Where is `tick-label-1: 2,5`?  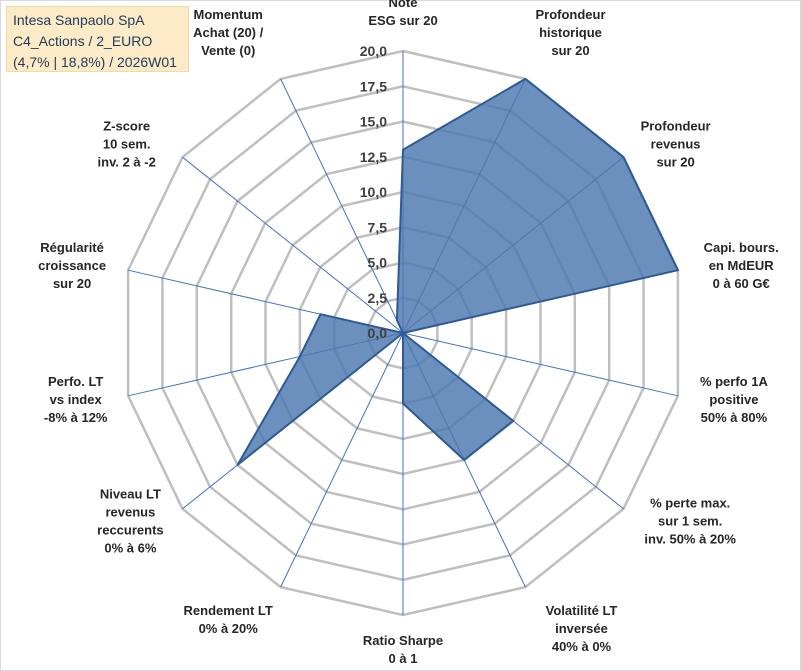 tick-label-1: 2,5 is located at coordinates (378, 298).